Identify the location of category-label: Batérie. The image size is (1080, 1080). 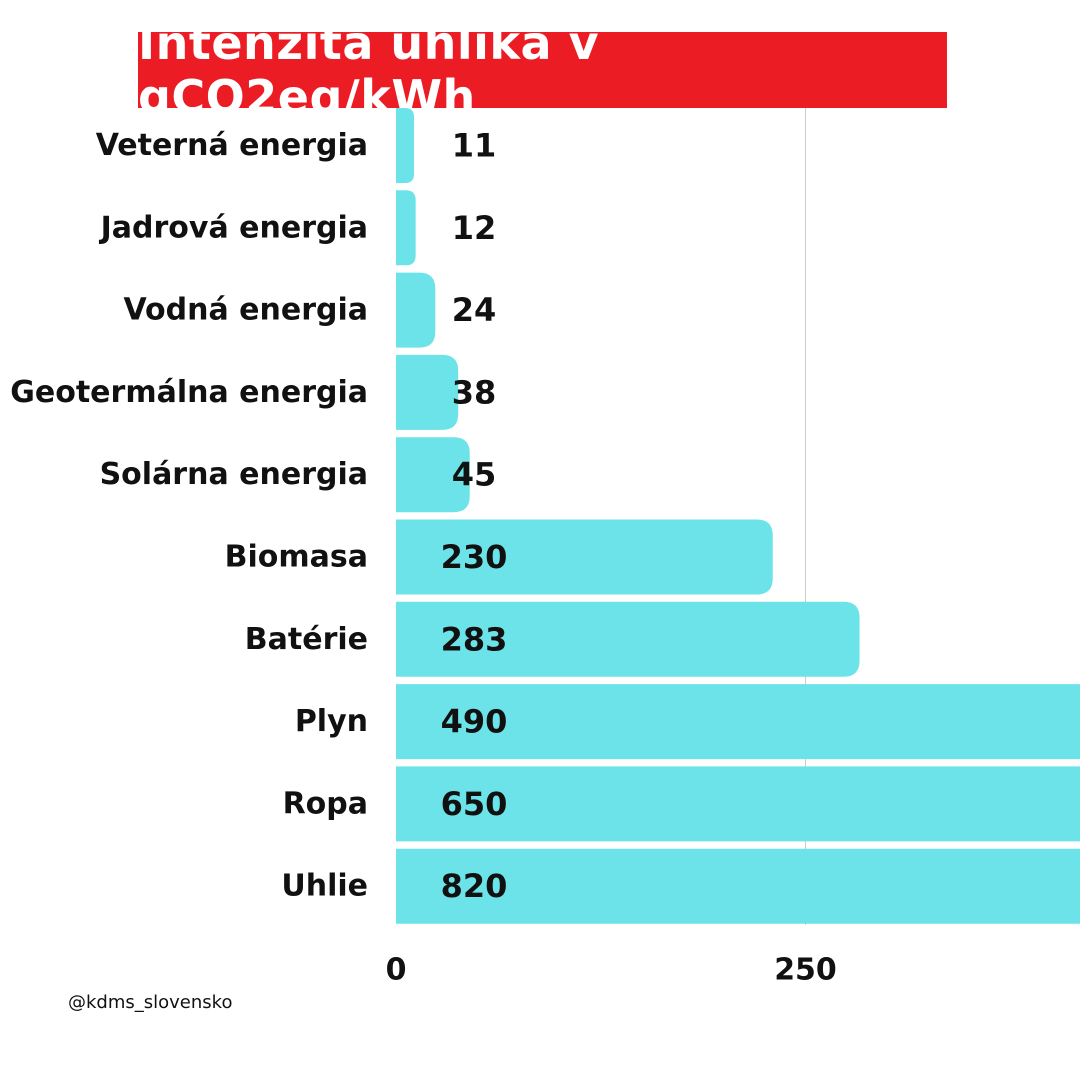
(306, 639).